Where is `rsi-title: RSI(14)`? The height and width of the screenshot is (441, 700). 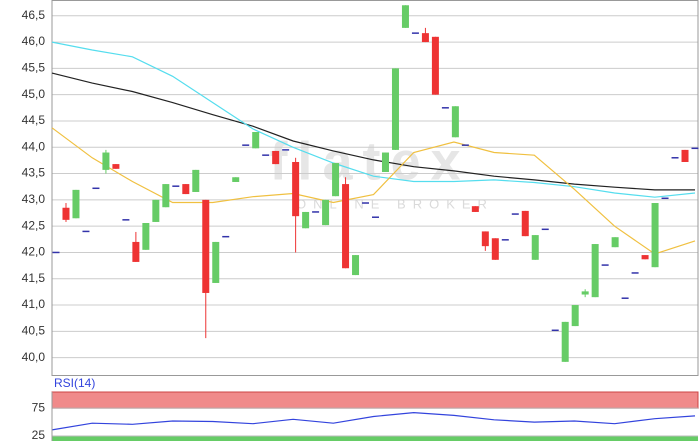
rsi-title: RSI(14) is located at coordinates (74, 383).